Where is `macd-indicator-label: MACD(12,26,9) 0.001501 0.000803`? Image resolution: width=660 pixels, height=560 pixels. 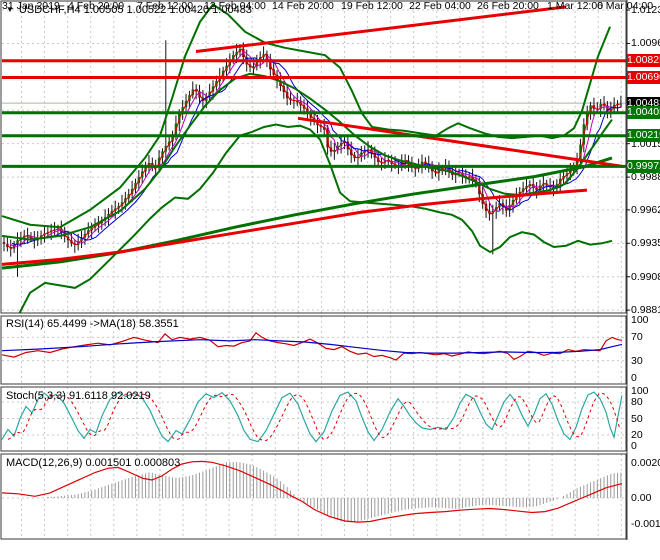
macd-indicator-label: MACD(12,26,9) 0.001501 0.000803 is located at coordinates (93, 463).